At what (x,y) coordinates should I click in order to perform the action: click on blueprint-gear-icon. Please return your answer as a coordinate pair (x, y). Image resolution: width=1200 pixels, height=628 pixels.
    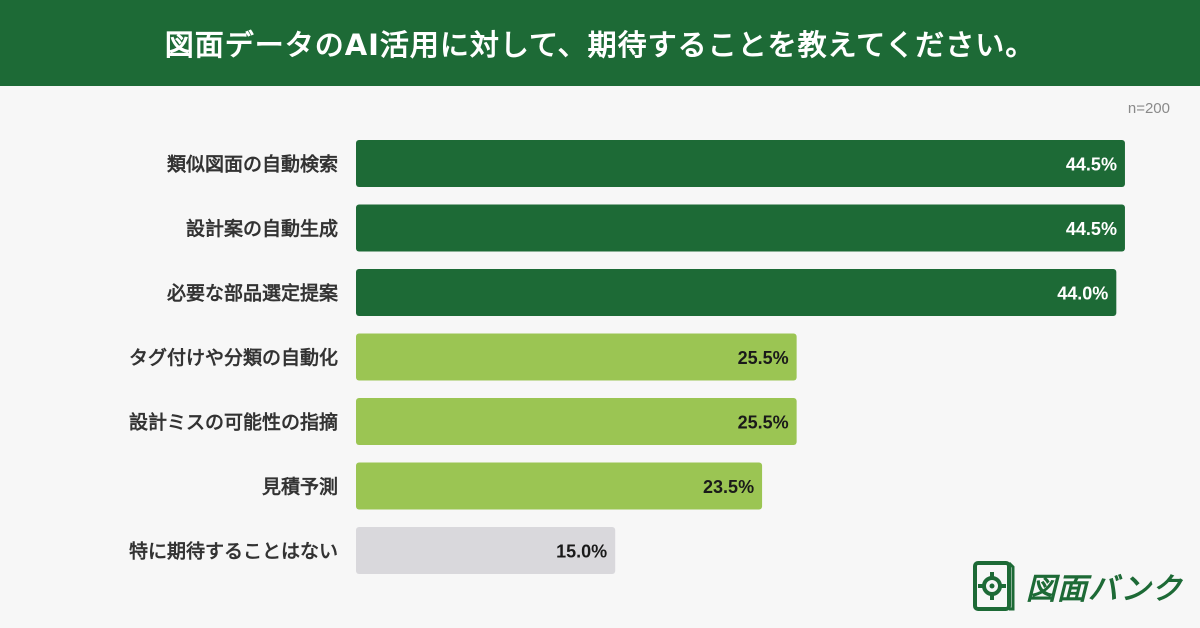
    Looking at the image, I should click on (994, 586).